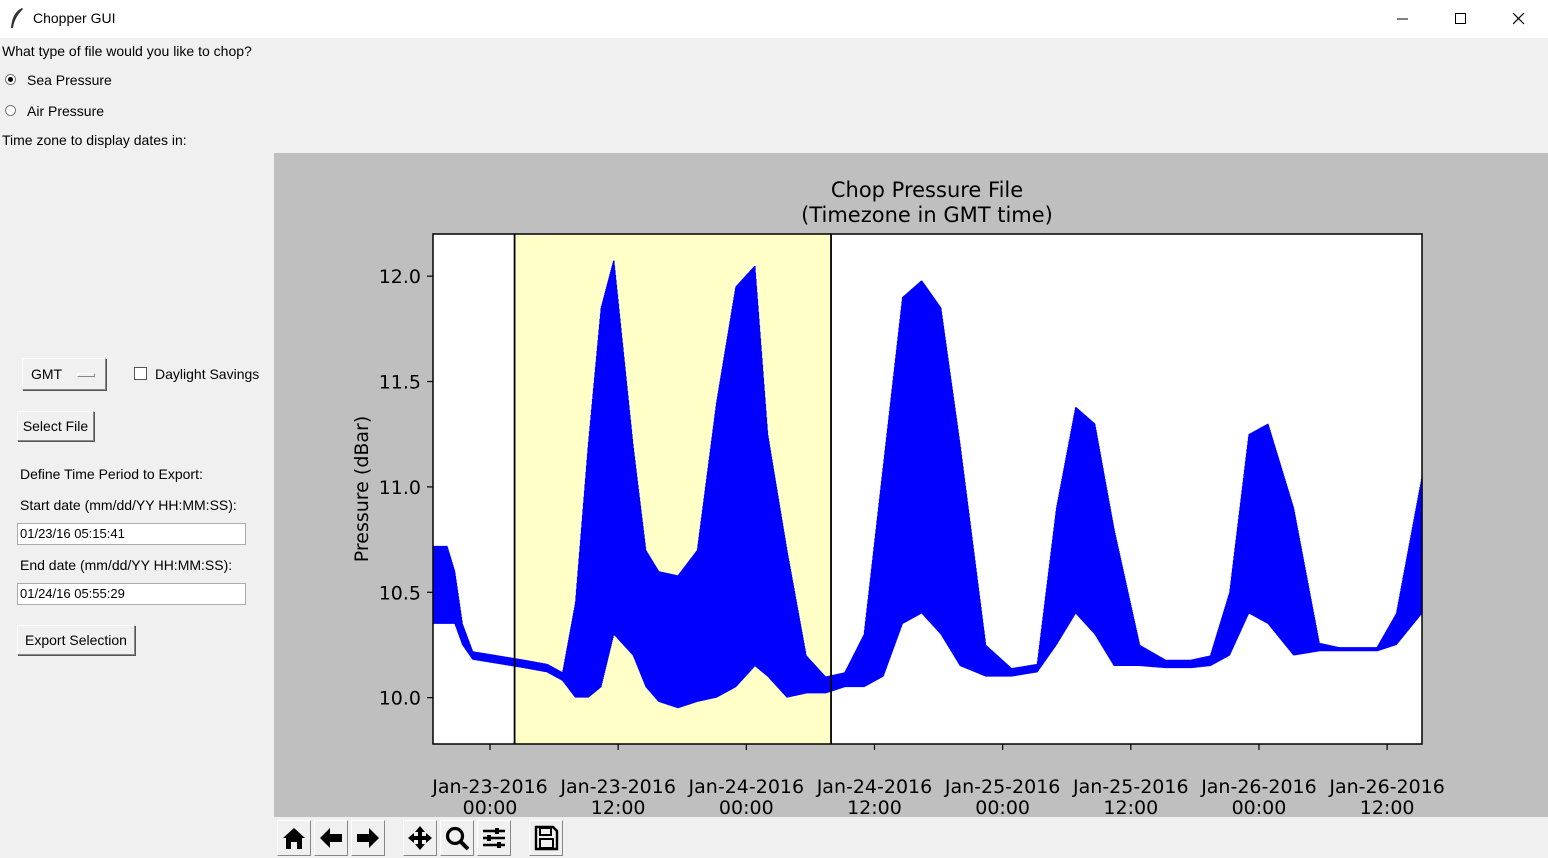  Describe the element at coordinates (400, 277) in the screenshot. I see `y-tick-label: 12.0` at that location.